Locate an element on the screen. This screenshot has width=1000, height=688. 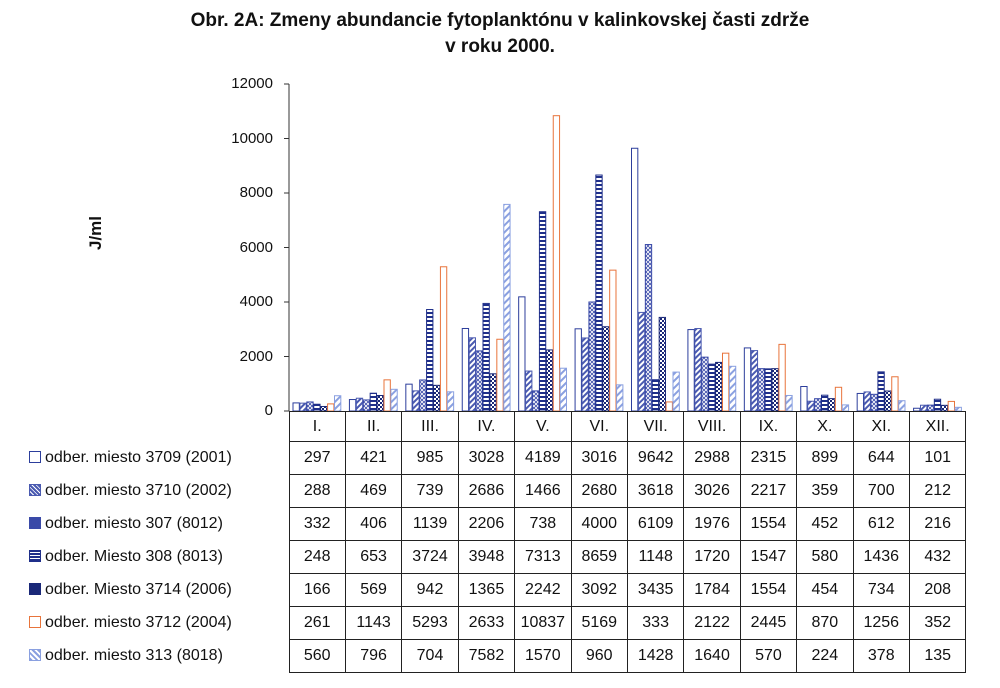
data-label: 3016 is located at coordinates (599, 458).